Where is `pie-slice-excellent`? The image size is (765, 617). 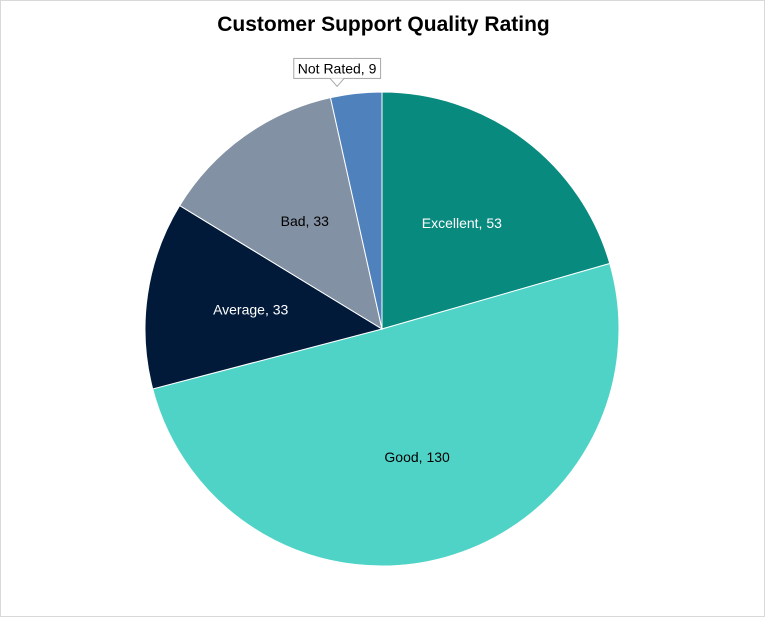
pie-slice-excellent is located at coordinates (496, 210).